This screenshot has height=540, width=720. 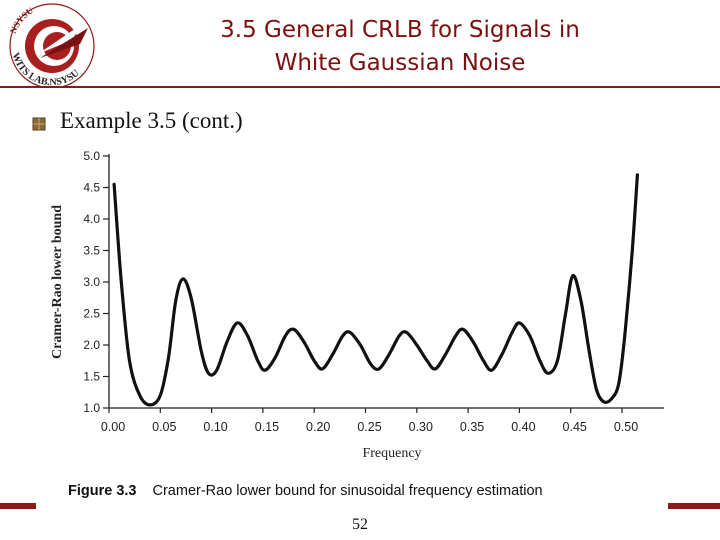 I want to click on figure-label: Figure 3.3, so click(x=102, y=491).